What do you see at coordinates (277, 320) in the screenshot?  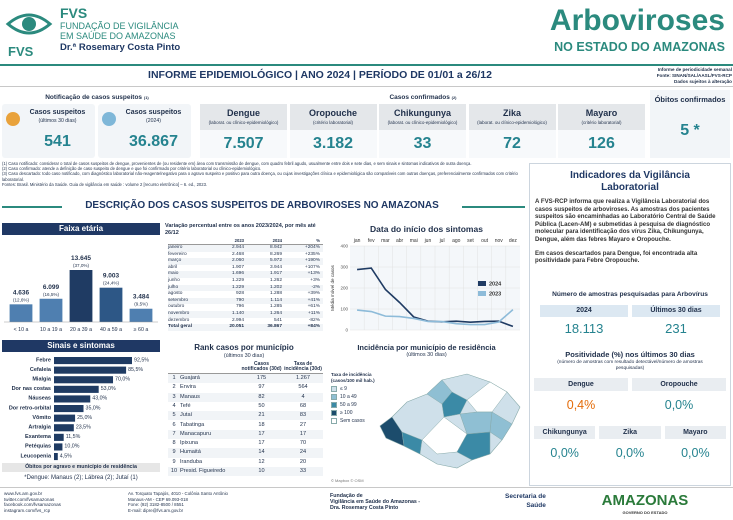 I see `table-cell: 541` at bounding box center [277, 320].